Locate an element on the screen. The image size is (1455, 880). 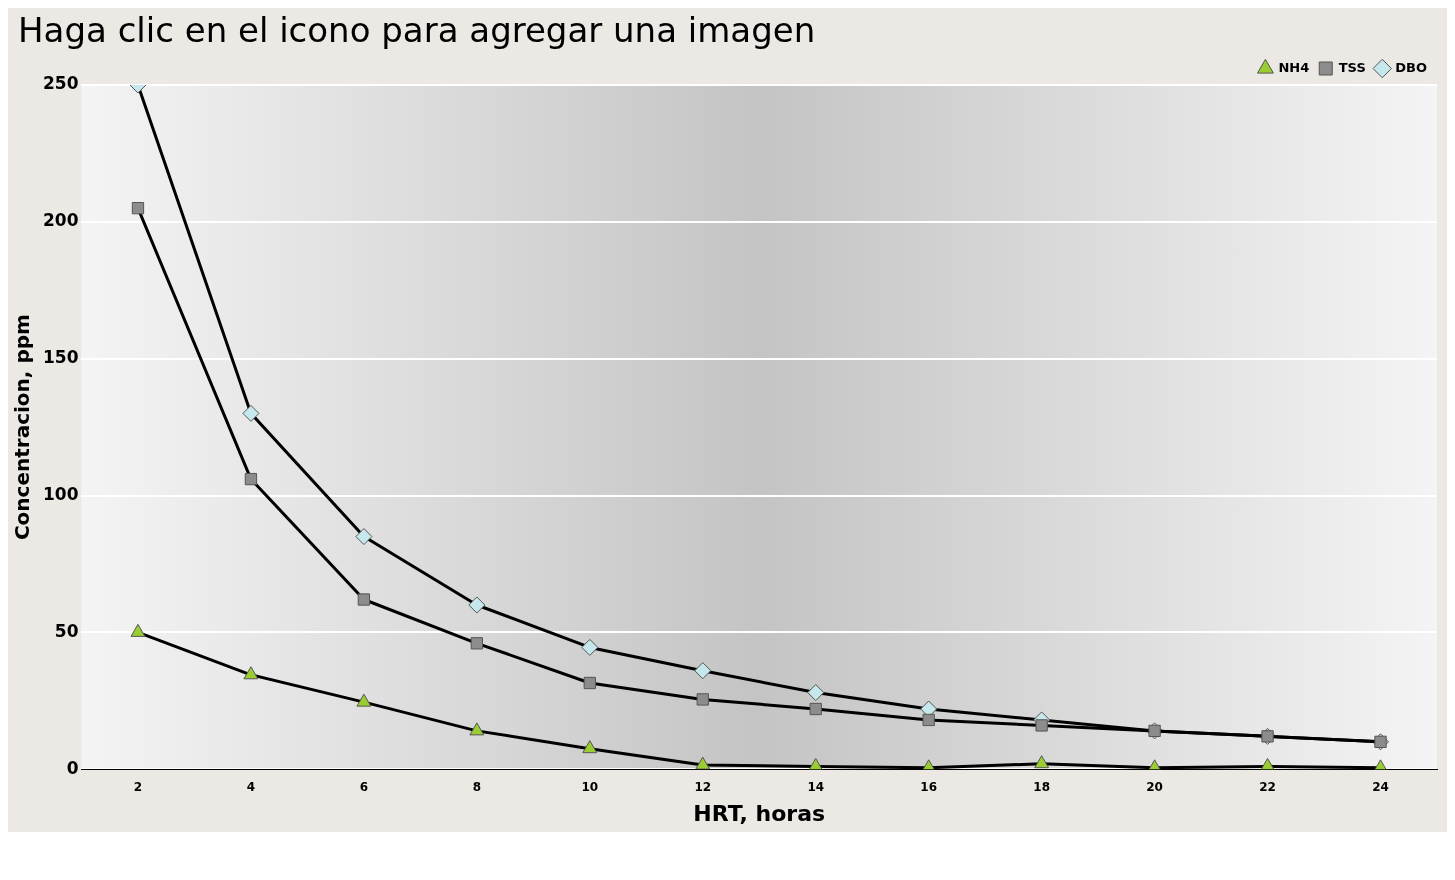
legend-label: DBO is located at coordinates (1411, 67).